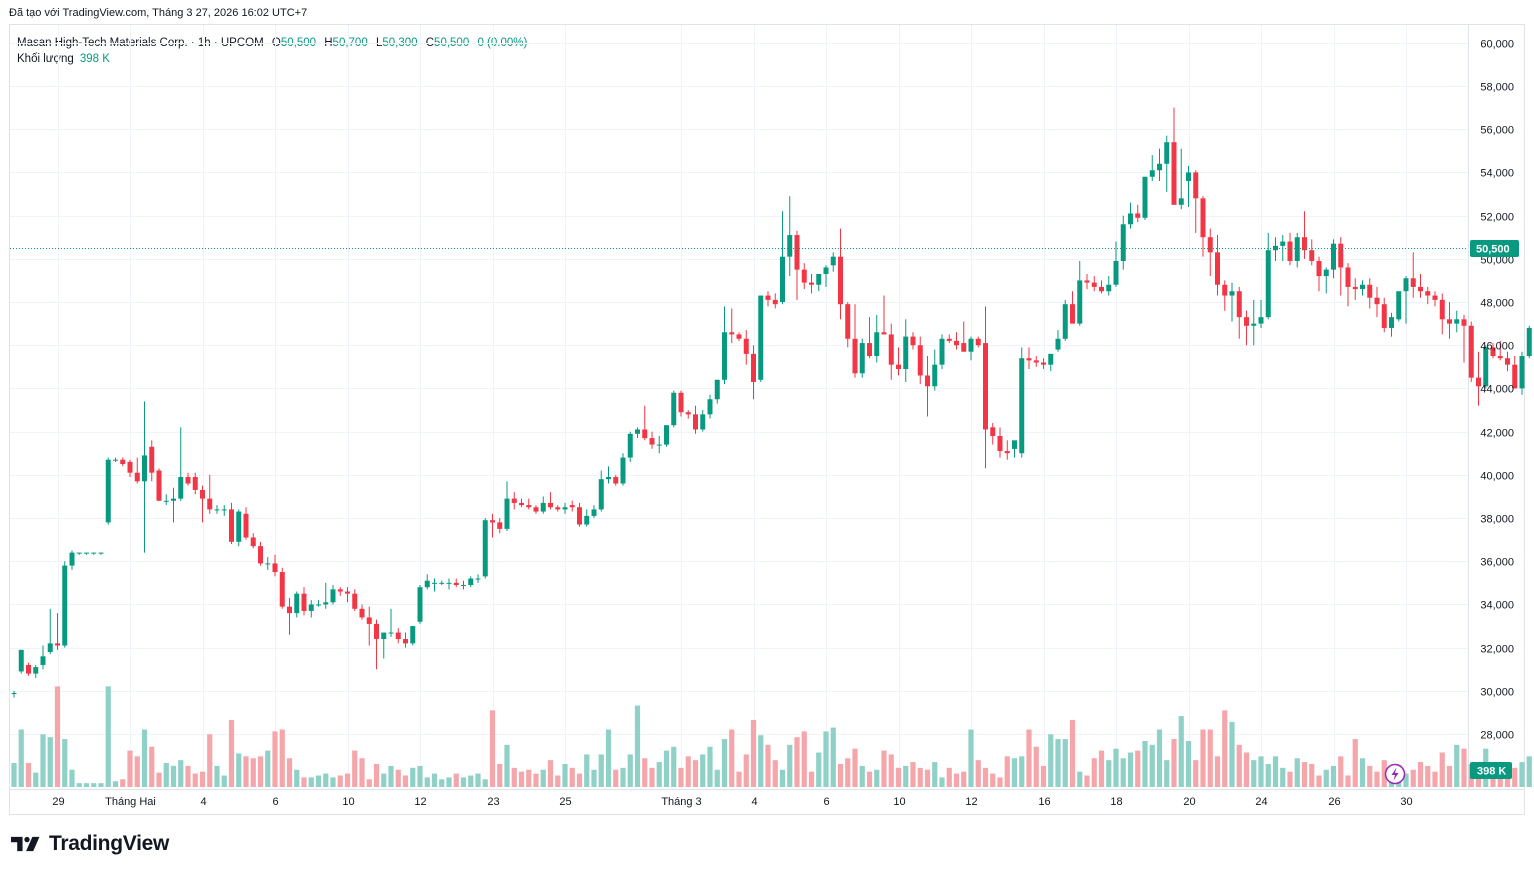  I want to click on x-tick-label: 20, so click(1189, 802).